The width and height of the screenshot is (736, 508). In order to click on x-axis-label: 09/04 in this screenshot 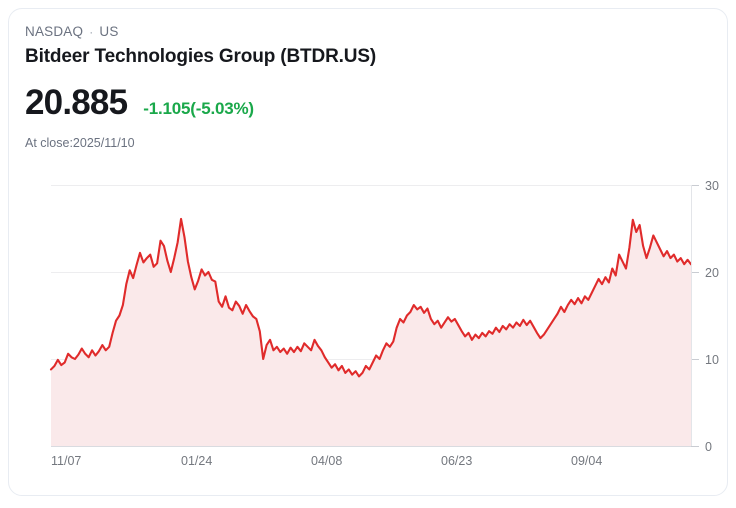, I will do `click(586, 461)`.